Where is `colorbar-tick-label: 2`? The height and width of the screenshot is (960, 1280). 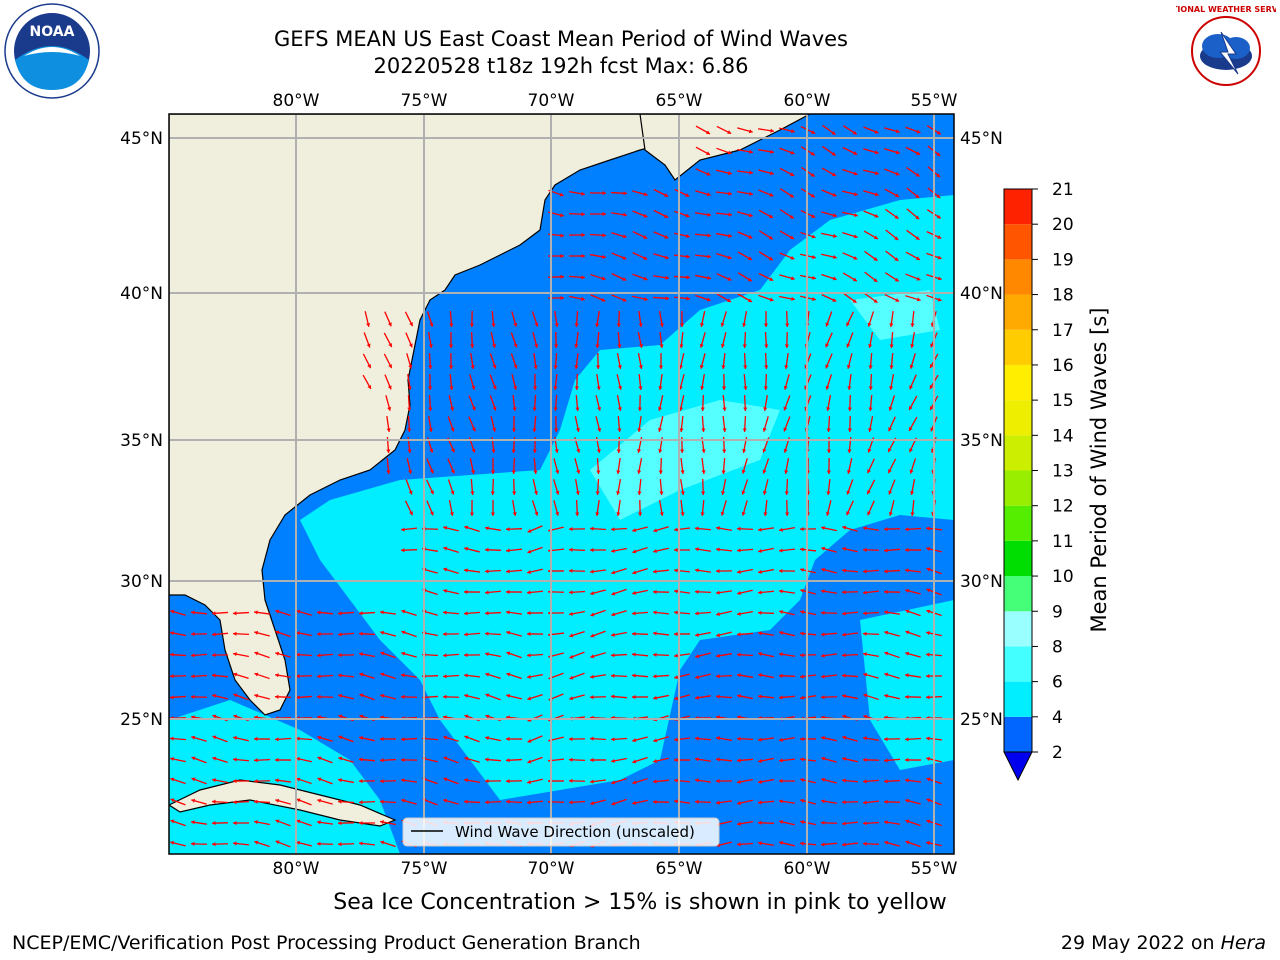
colorbar-tick-label: 2 is located at coordinates (1057, 753).